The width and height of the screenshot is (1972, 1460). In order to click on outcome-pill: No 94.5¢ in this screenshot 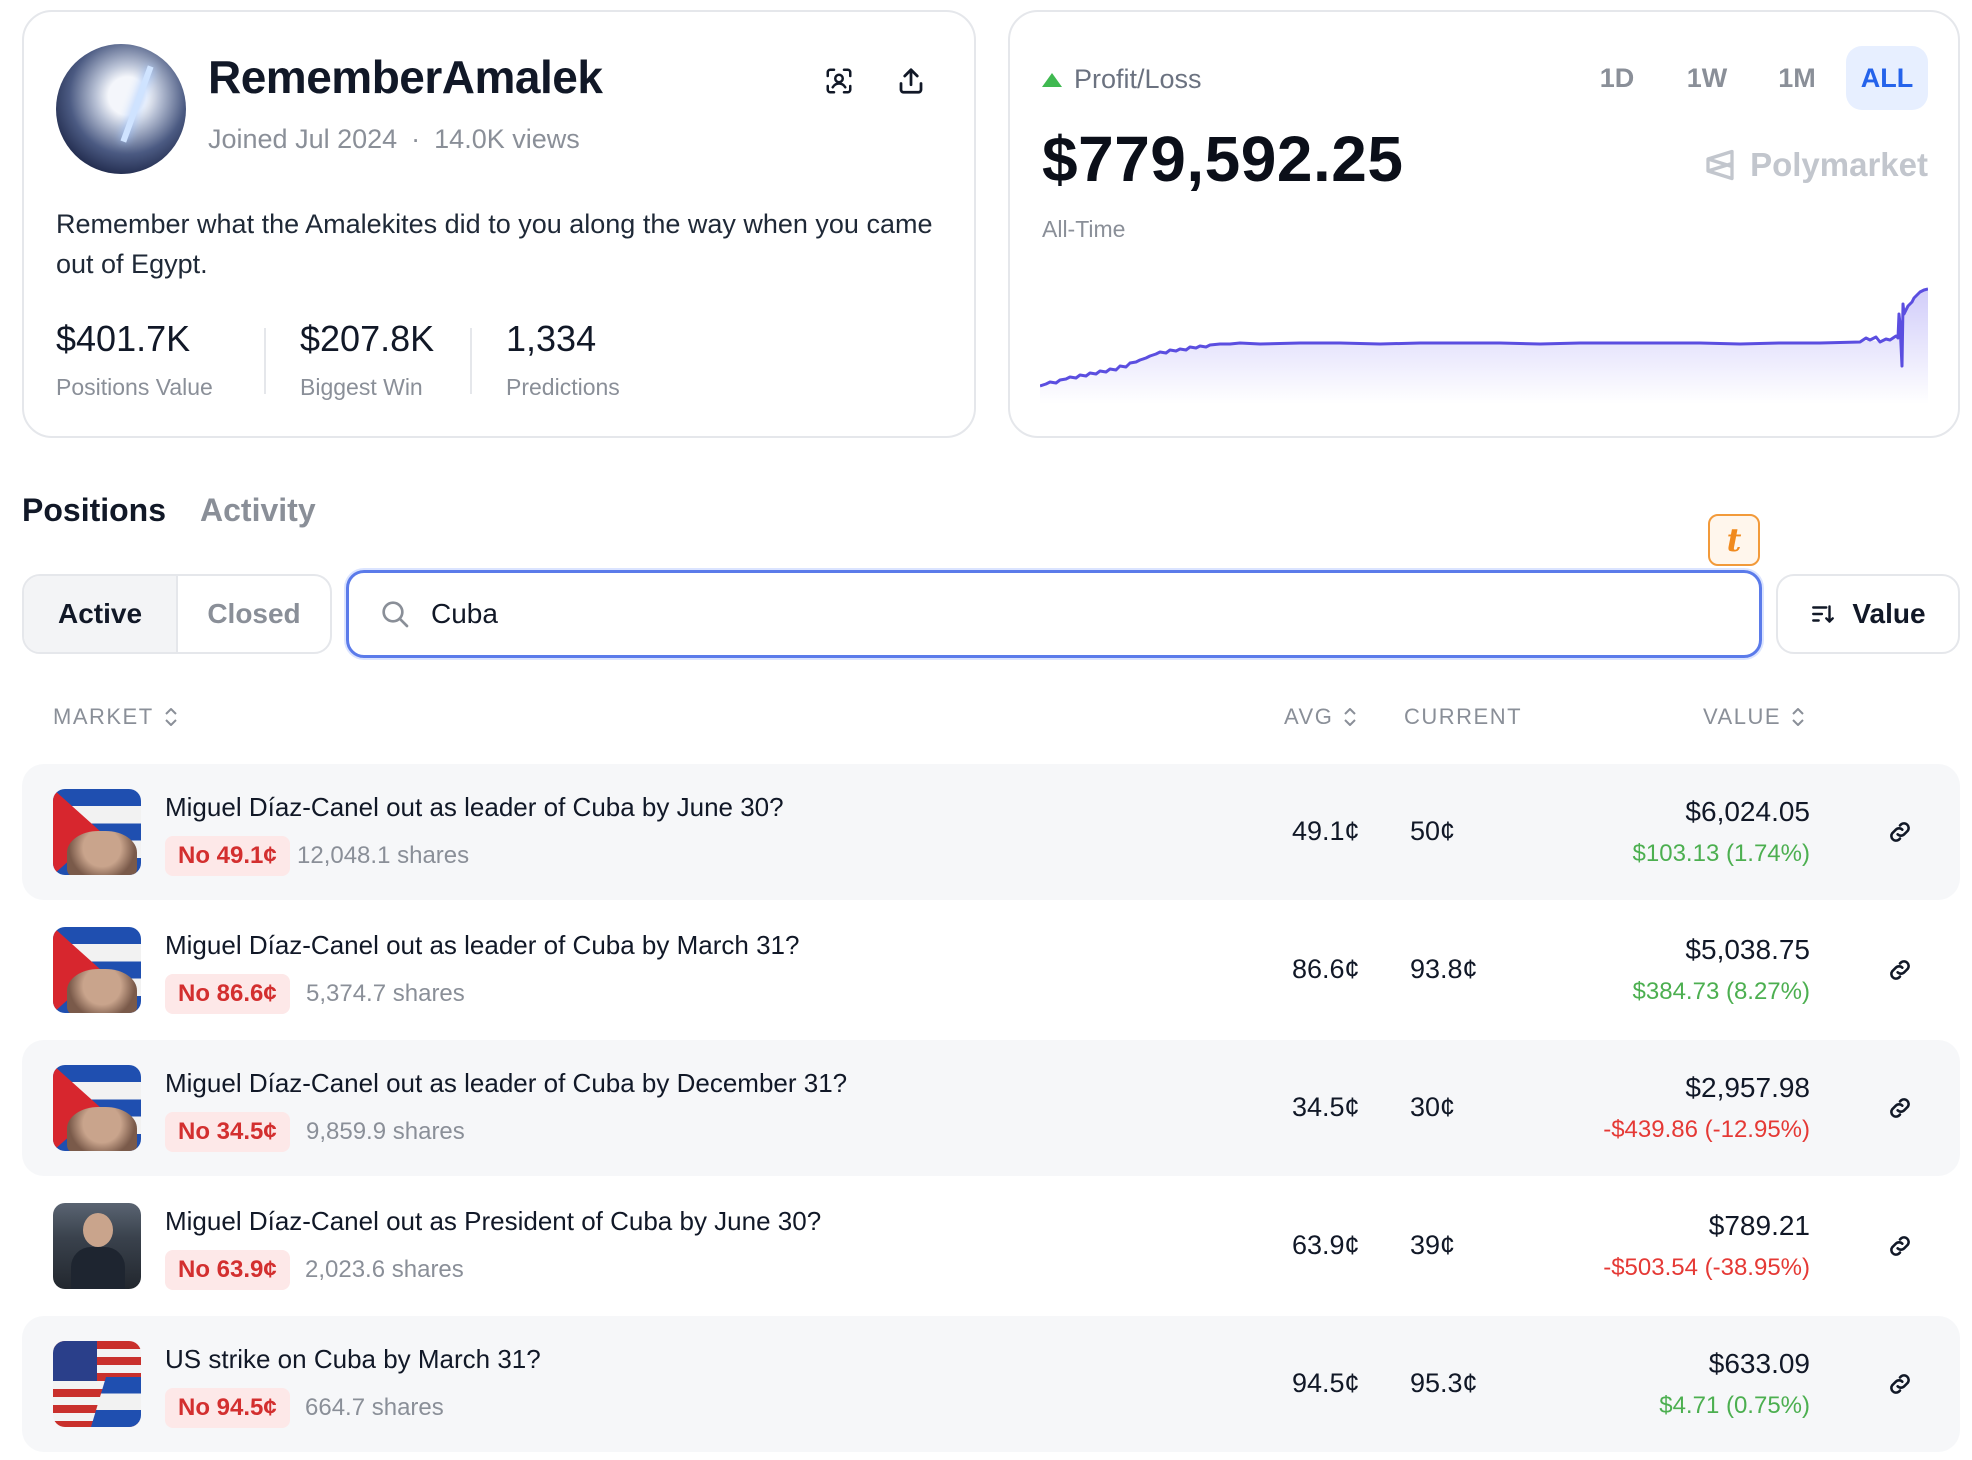, I will do `click(227, 1408)`.